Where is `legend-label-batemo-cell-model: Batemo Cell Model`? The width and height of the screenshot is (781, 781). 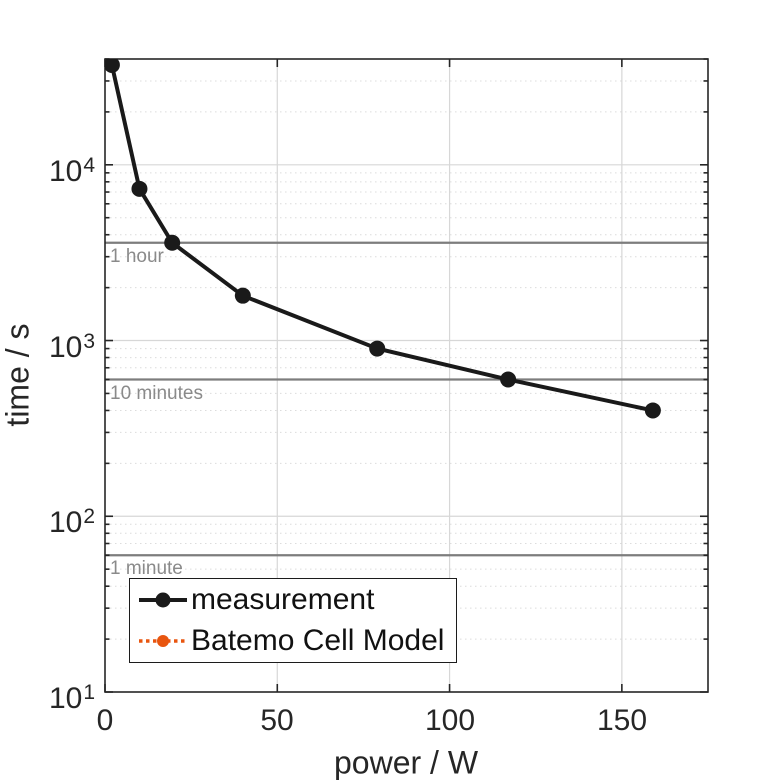
legend-label-batemo-cell-model: Batemo Cell Model is located at coordinates (318, 641).